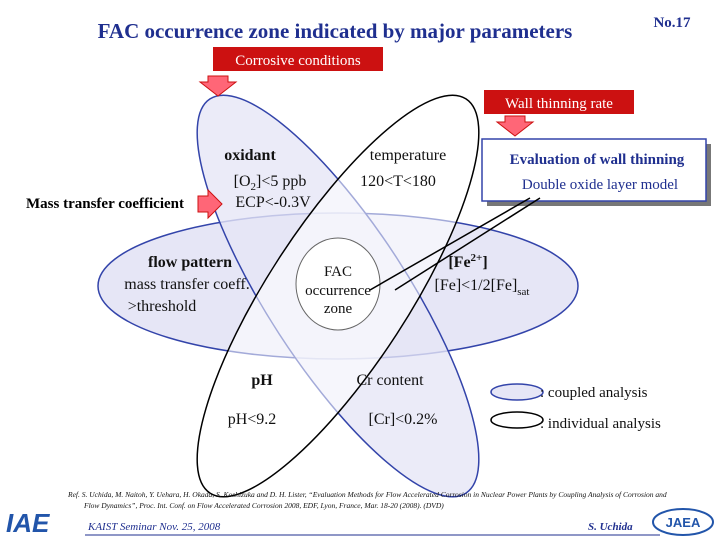 The height and width of the screenshot is (540, 720). Describe the element at coordinates (402, 419) in the screenshot. I see `chromium-cond: [Cr]<0.2%` at that location.